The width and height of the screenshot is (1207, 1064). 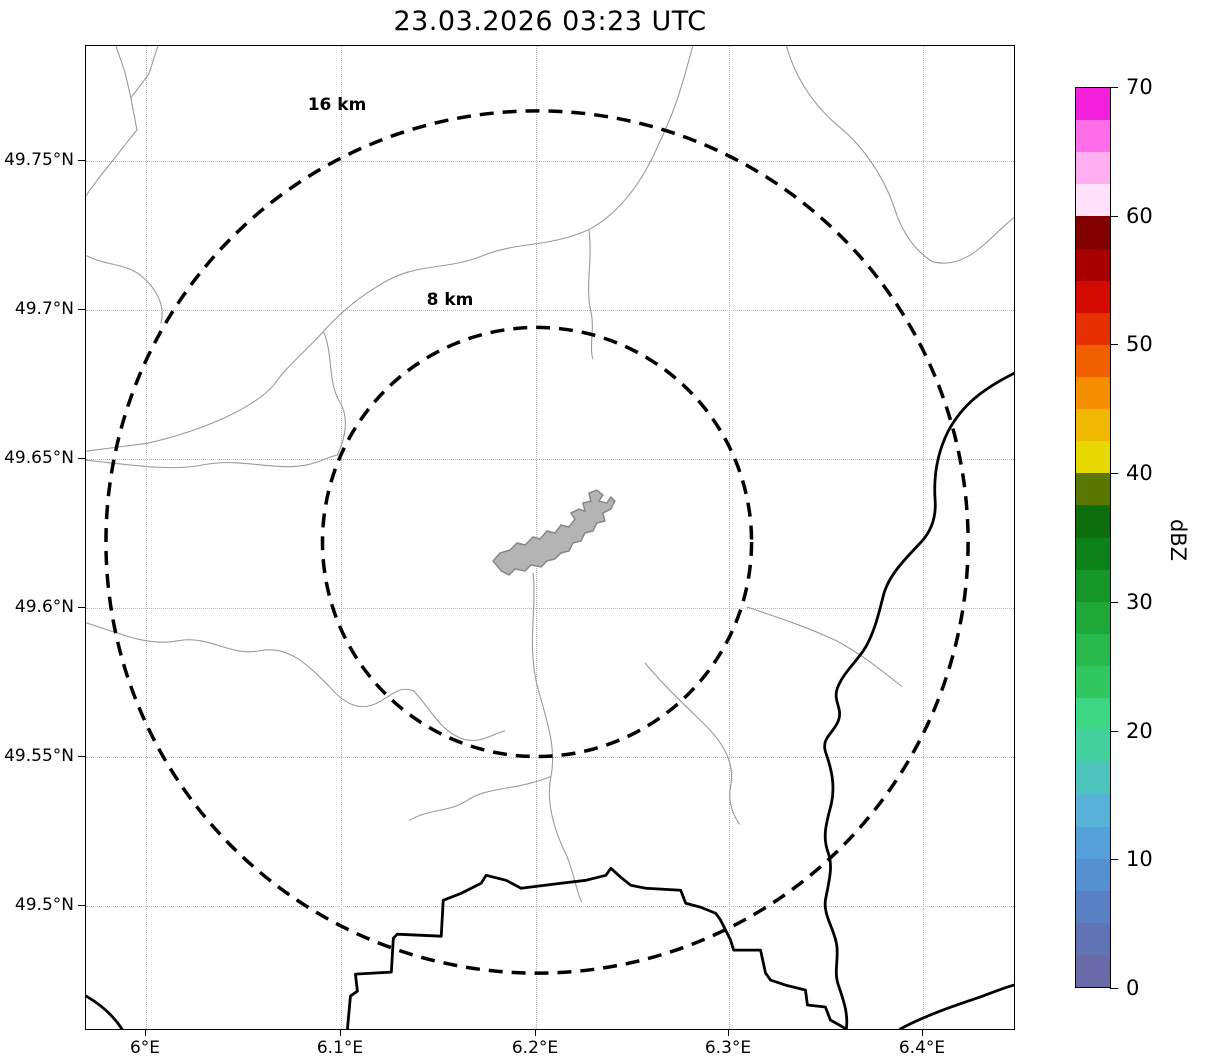 I want to click on y-axis-tick-label: 49.7°N, so click(x=44, y=309).